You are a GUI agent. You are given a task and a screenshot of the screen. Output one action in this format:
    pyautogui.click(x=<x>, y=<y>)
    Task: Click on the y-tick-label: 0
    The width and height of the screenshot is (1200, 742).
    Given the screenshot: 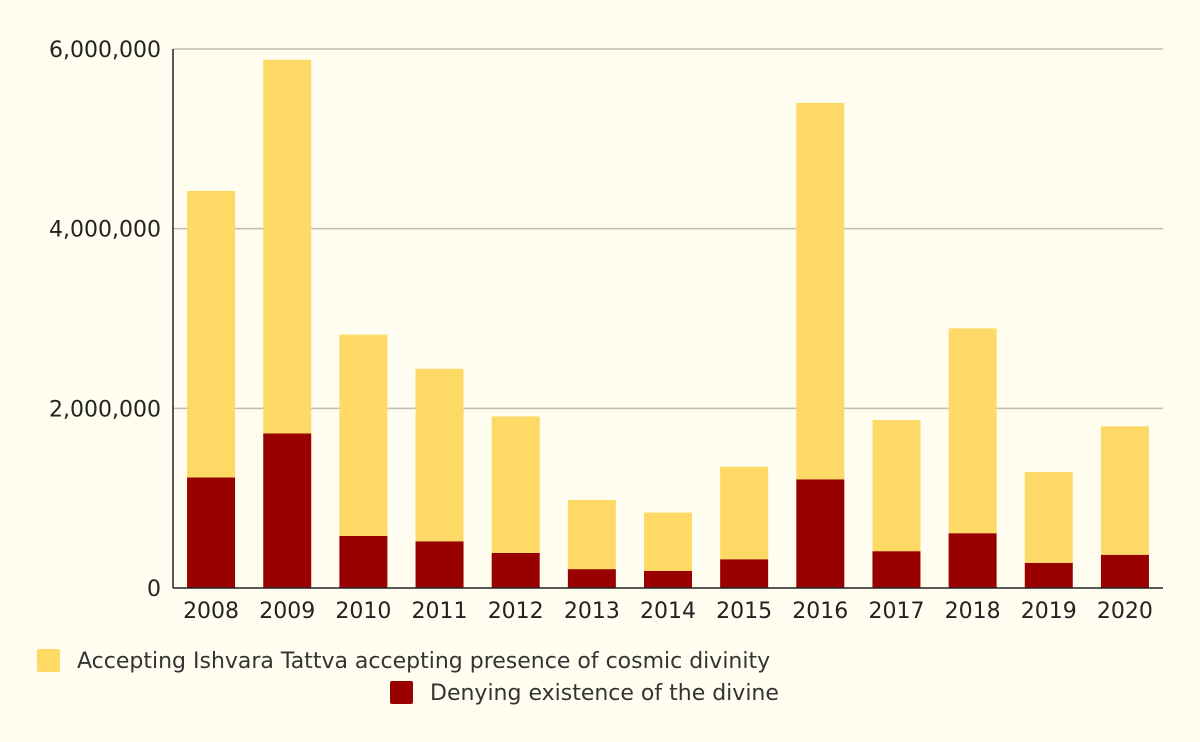 What is the action you would take?
    pyautogui.click(x=154, y=589)
    